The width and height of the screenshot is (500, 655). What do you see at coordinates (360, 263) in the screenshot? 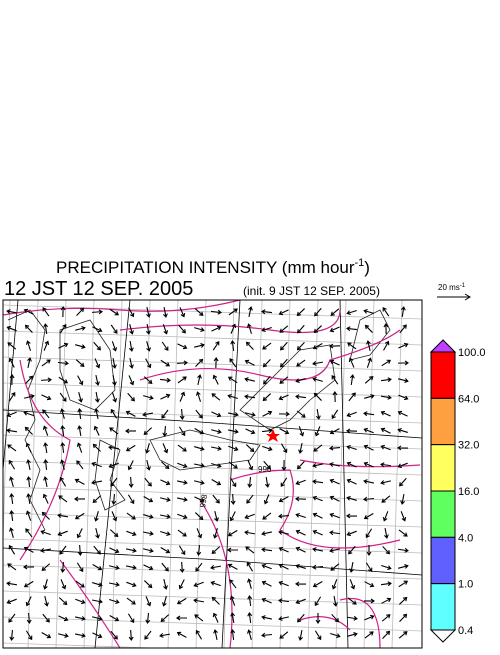
I see `title-sup: -1` at bounding box center [360, 263].